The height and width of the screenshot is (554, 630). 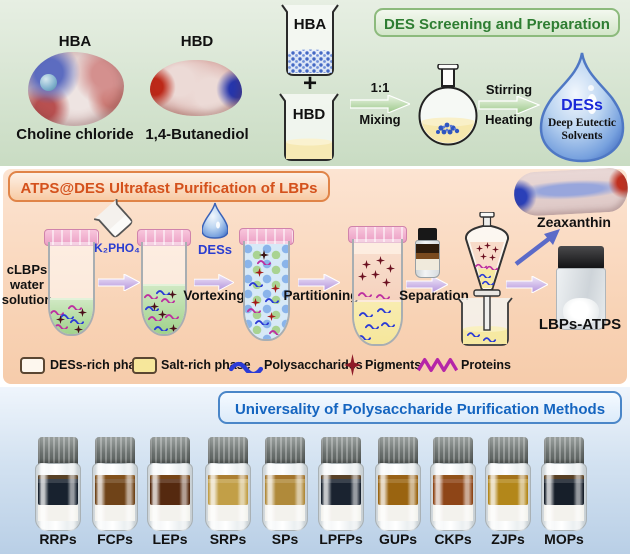 I want to click on vial-label-leps: LEPs, so click(x=170, y=539).